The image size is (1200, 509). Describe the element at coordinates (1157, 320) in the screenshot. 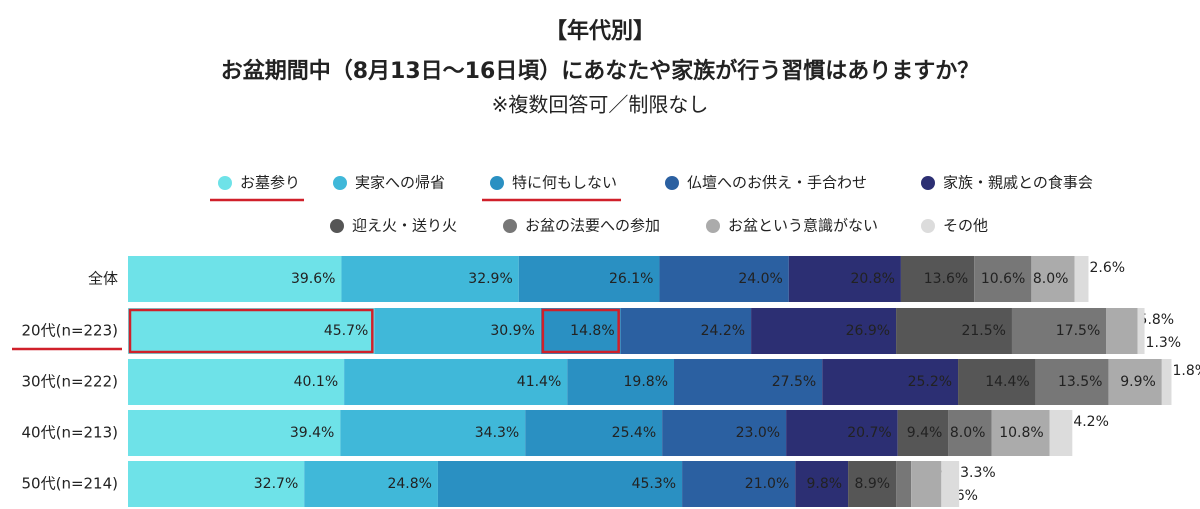

I see `value-label: 5.8%` at that location.